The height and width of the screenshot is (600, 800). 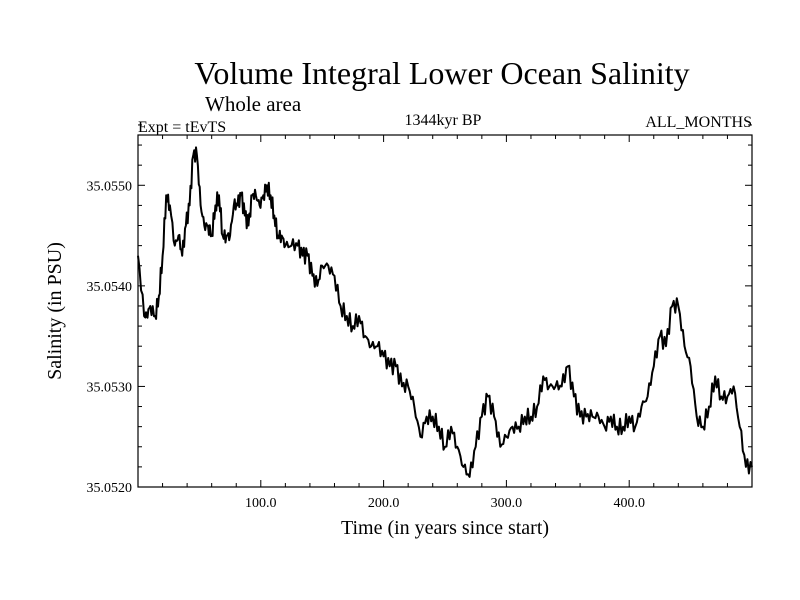 I want to click on months-label: ALL_MONTHS, so click(x=698, y=122).